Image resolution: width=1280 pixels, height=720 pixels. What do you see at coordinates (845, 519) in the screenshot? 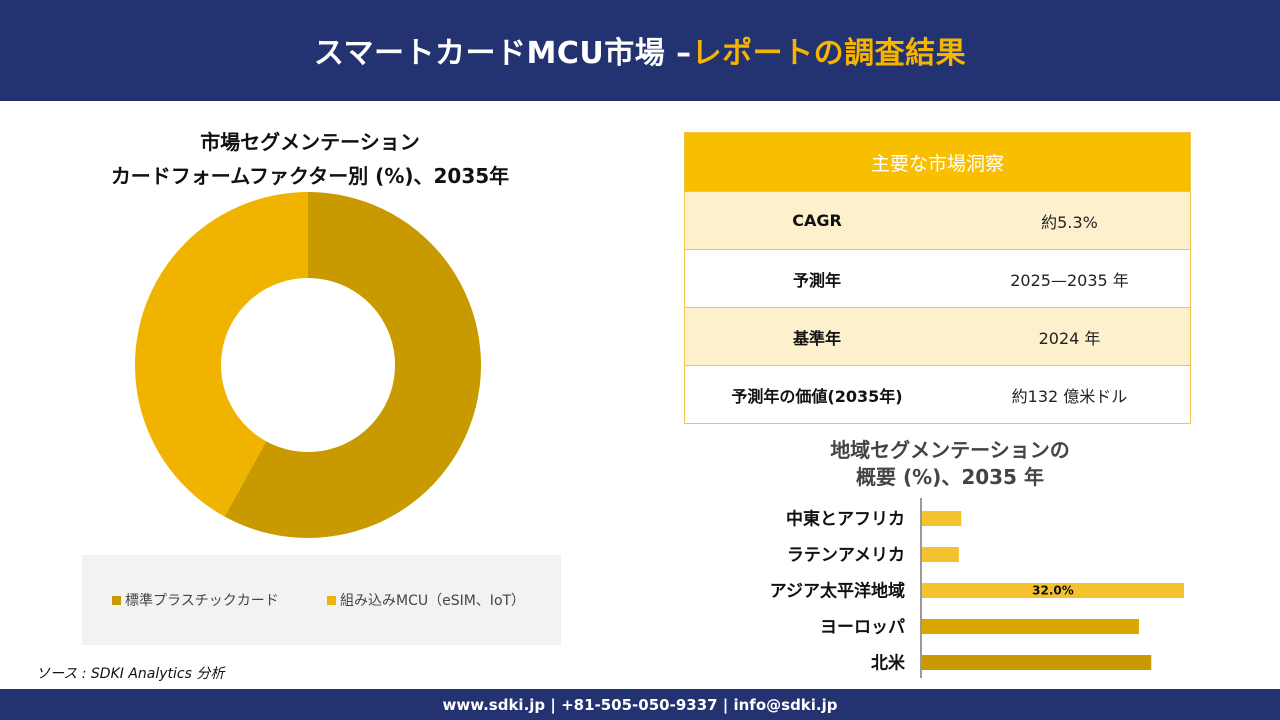
I see `bar-category-label: 中東とアフリカ` at bounding box center [845, 519].